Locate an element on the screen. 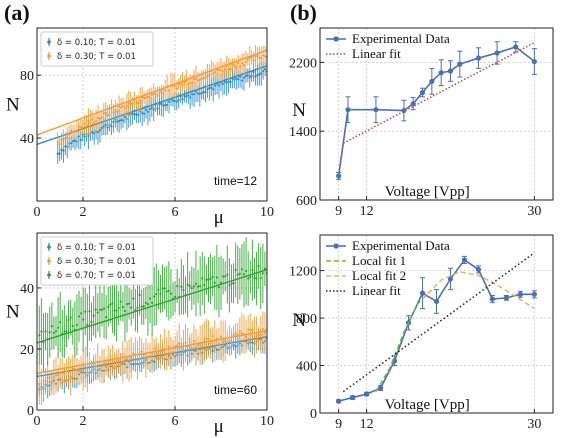 This screenshot has height=438, width=565. x-axis-label: Voltage [Vpp] is located at coordinates (427, 405).